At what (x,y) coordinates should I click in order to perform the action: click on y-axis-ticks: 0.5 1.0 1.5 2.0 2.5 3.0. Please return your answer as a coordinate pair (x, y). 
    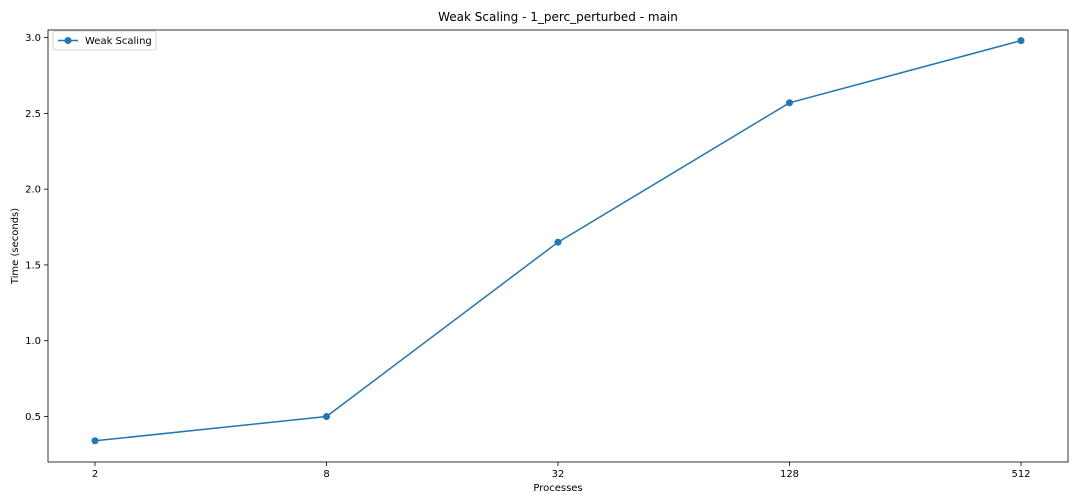
    Looking at the image, I should click on (36, 228).